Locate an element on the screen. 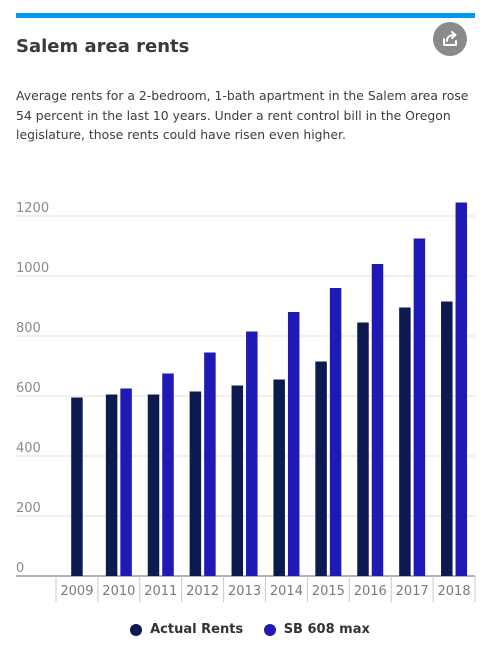 The image size is (500, 657). legend-label: SB 608 max is located at coordinates (326, 629).